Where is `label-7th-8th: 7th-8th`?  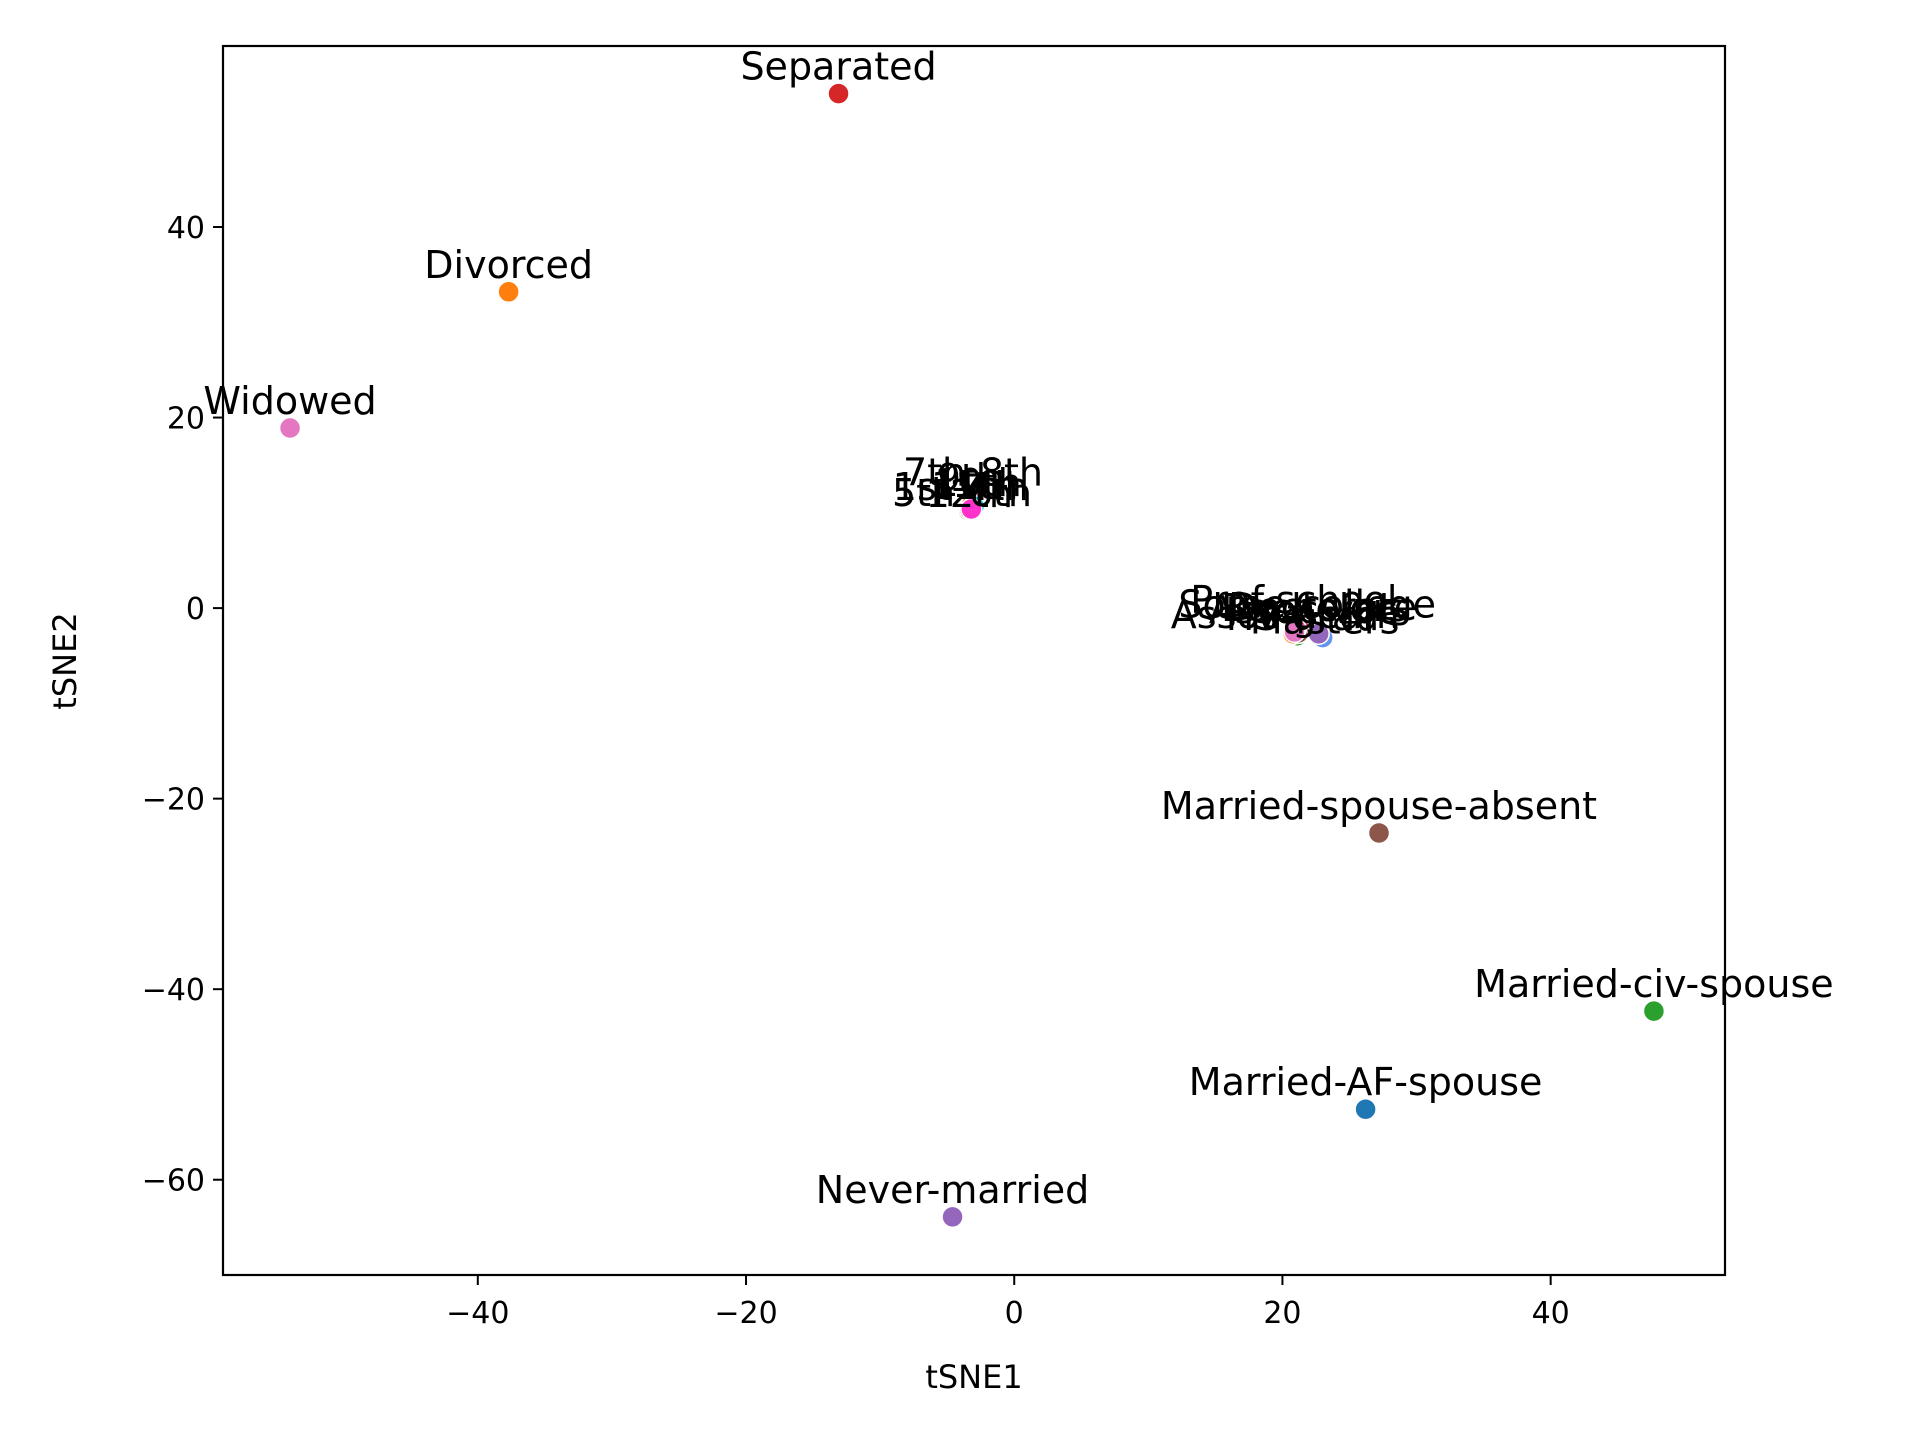
label-7th-8th: 7th-8th is located at coordinates (973, 472).